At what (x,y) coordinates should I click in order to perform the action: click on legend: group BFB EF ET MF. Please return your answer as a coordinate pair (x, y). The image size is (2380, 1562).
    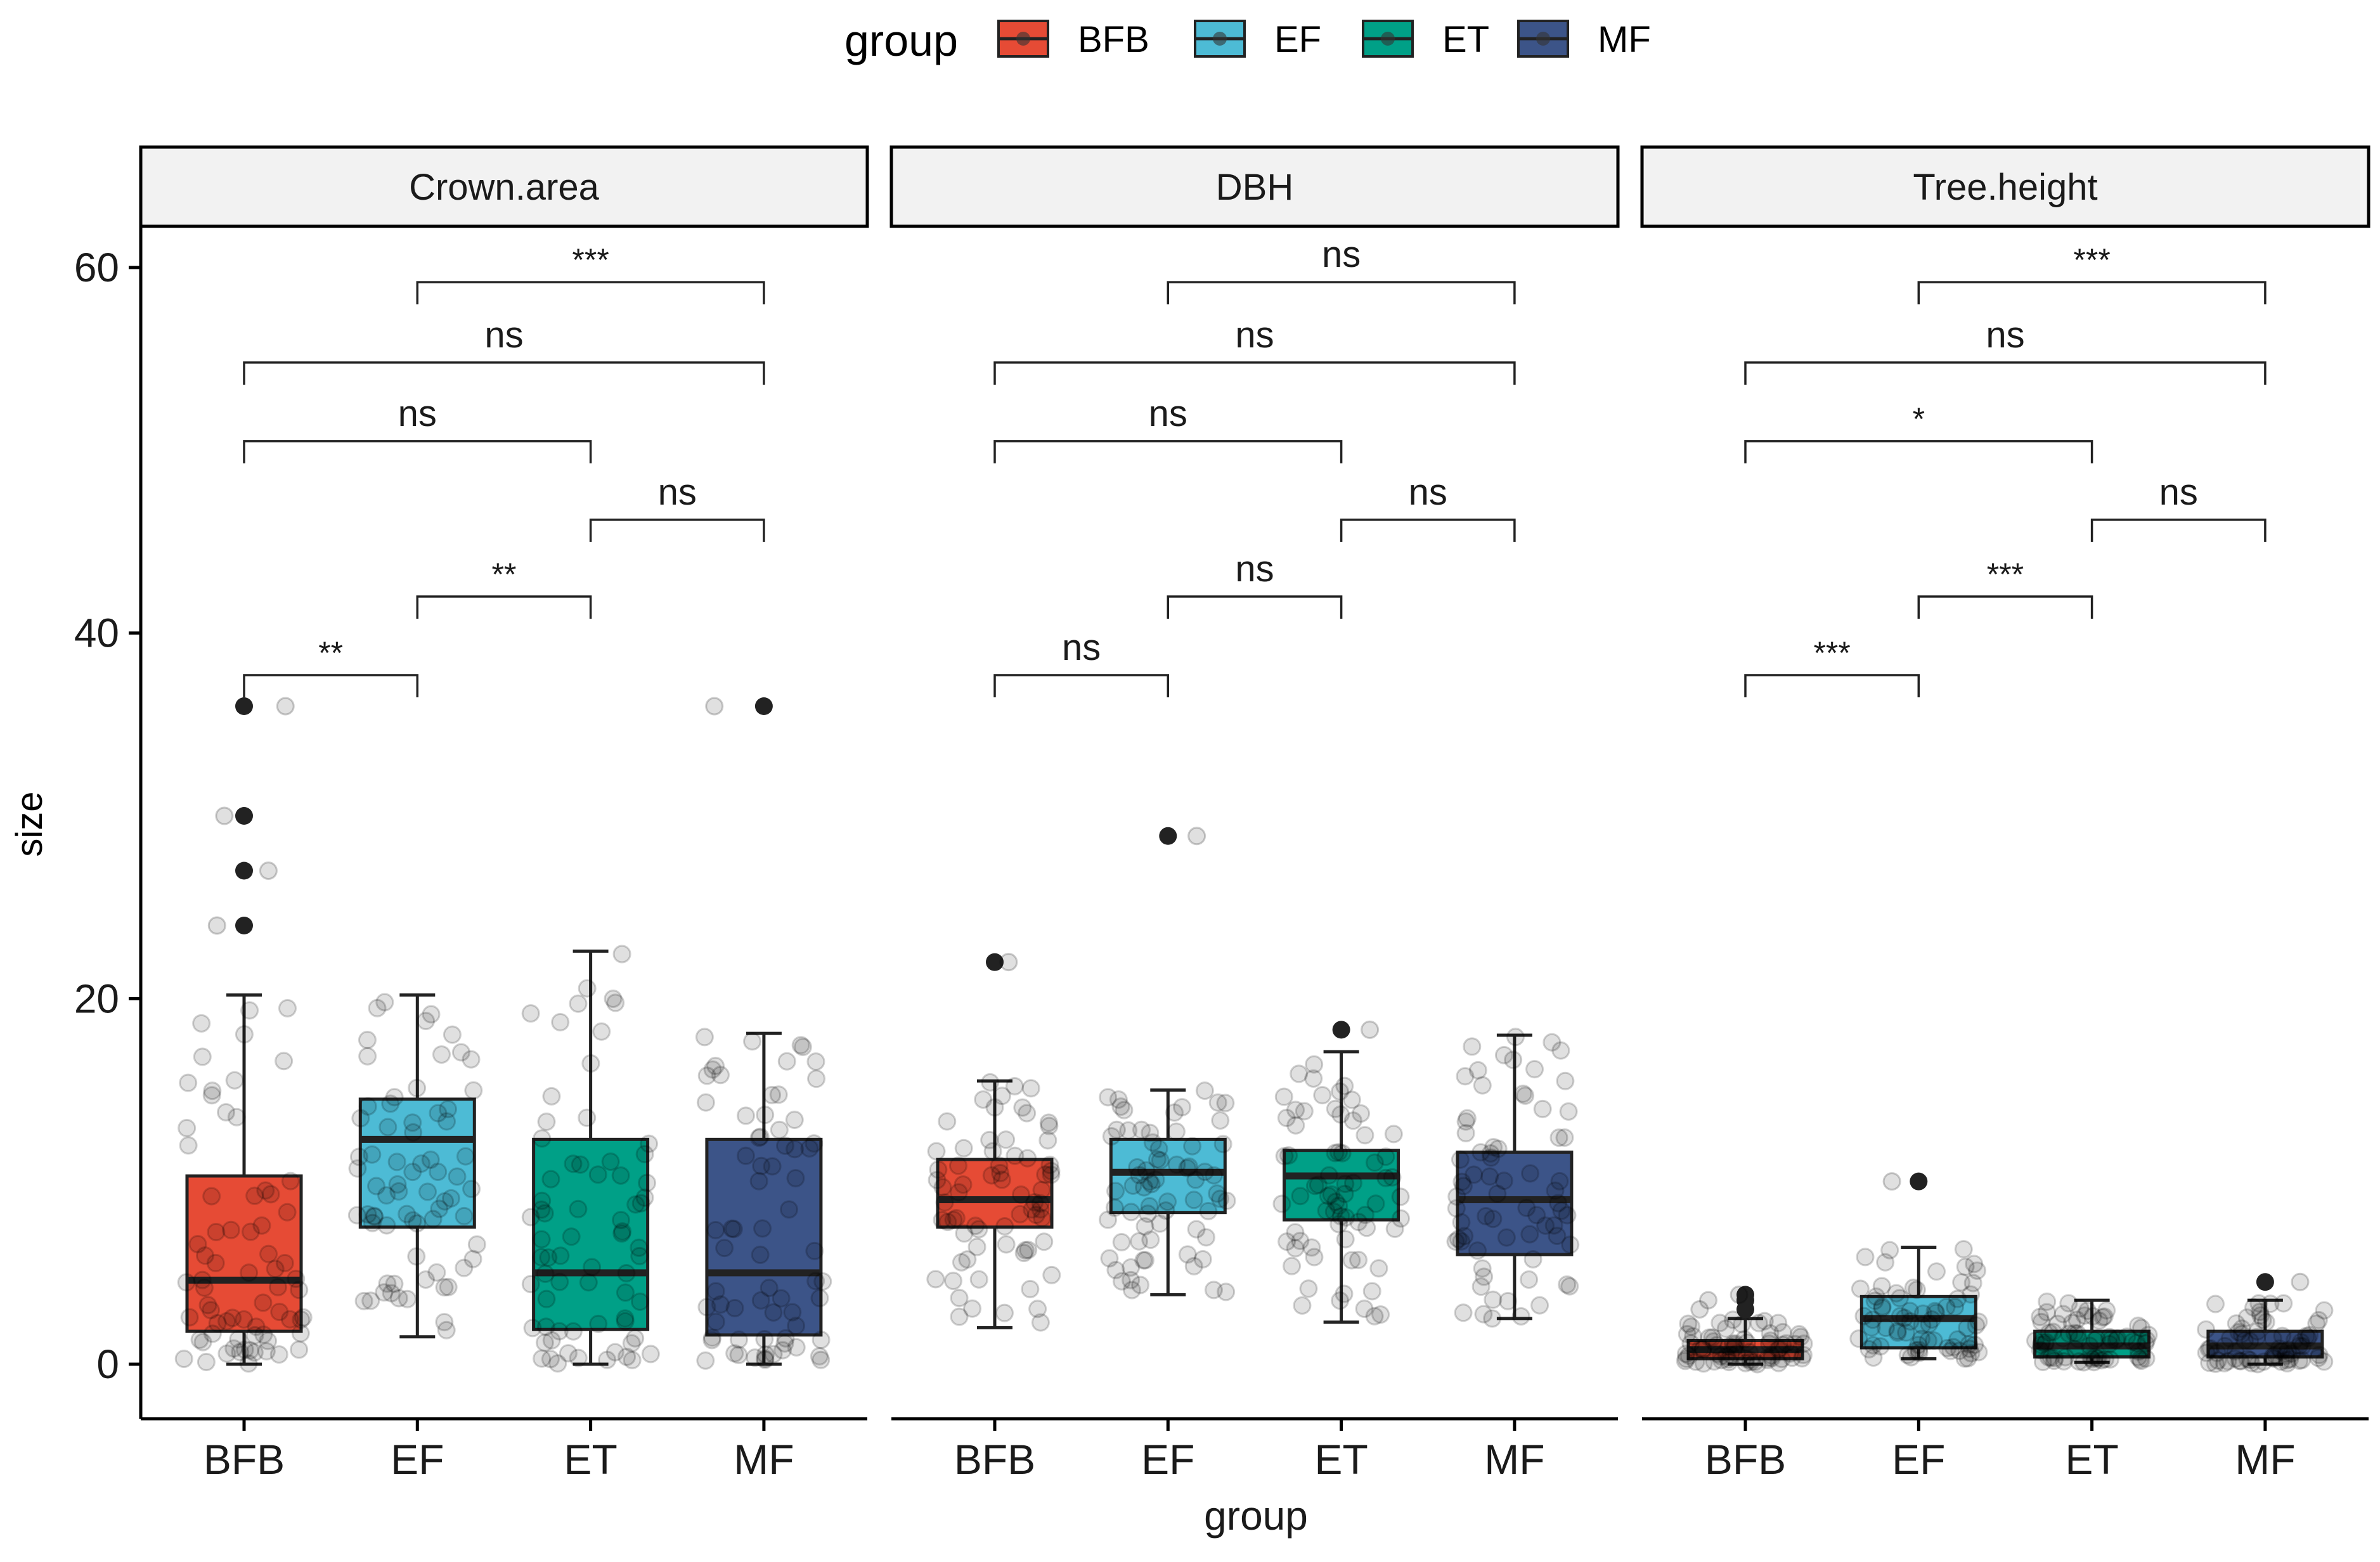
    Looking at the image, I should click on (1247, 40).